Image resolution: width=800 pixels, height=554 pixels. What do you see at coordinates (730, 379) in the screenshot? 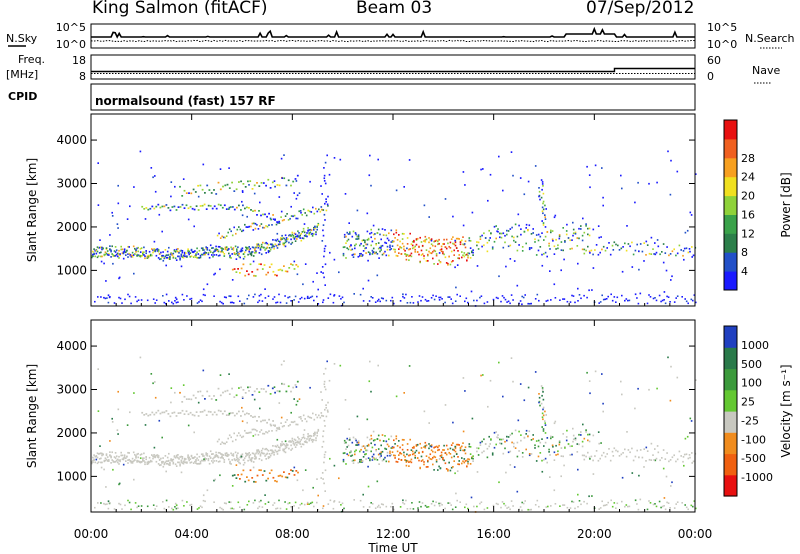
I see `colorbar-segment` at bounding box center [730, 379].